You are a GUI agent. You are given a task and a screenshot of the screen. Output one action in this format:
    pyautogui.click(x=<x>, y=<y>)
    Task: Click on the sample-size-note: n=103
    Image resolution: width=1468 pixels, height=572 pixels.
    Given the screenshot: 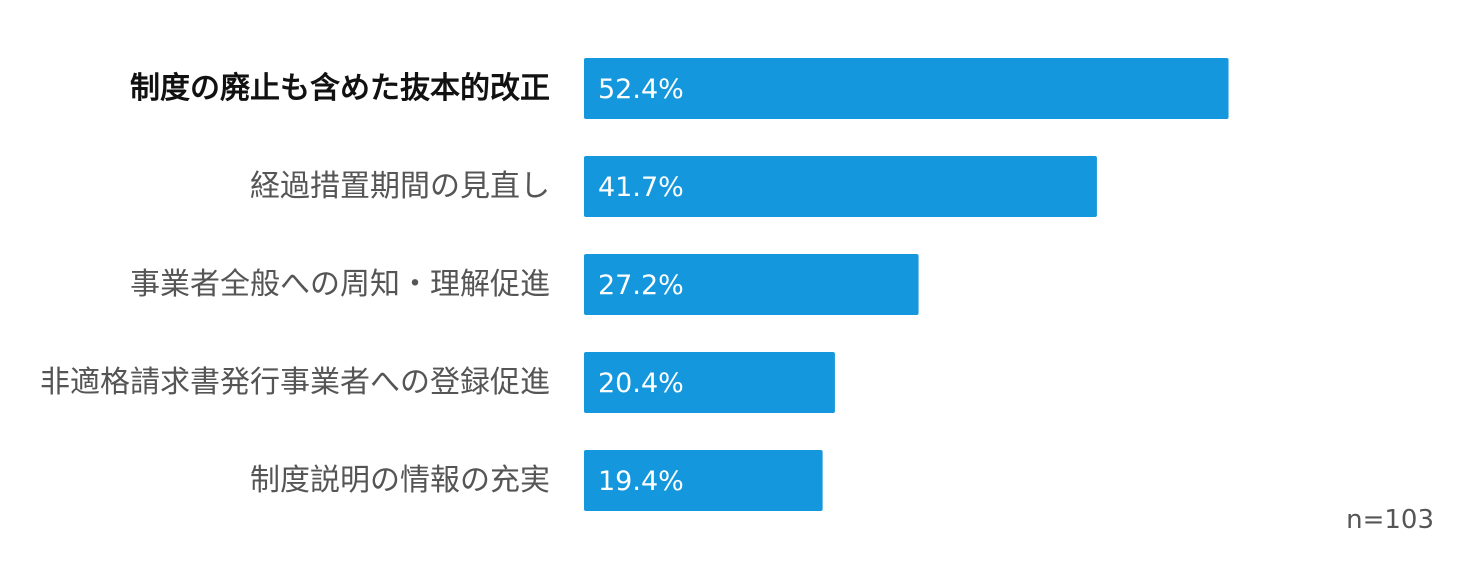 What is the action you would take?
    pyautogui.click(x=1390, y=520)
    